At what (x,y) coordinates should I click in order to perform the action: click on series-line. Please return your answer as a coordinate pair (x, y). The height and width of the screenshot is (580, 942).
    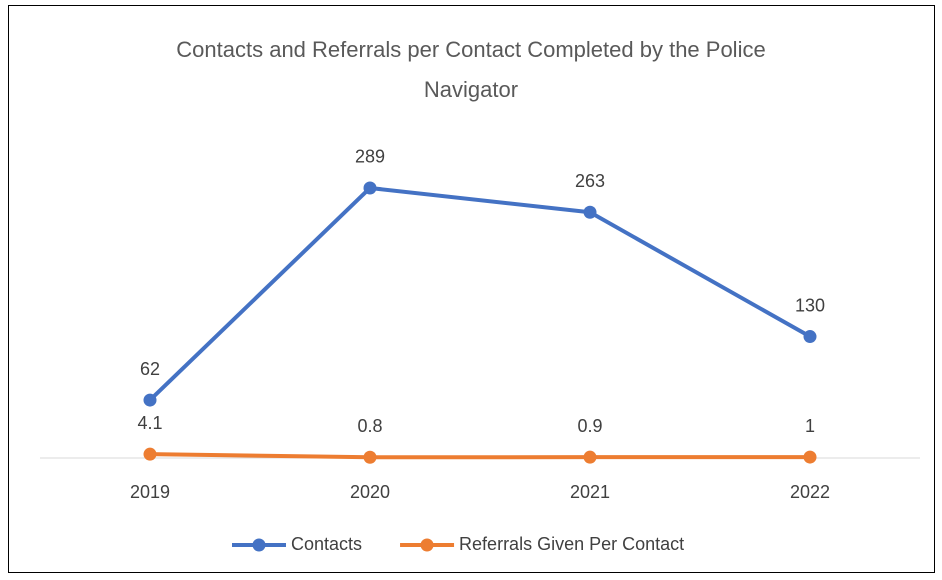
    Looking at the image, I should click on (480, 456).